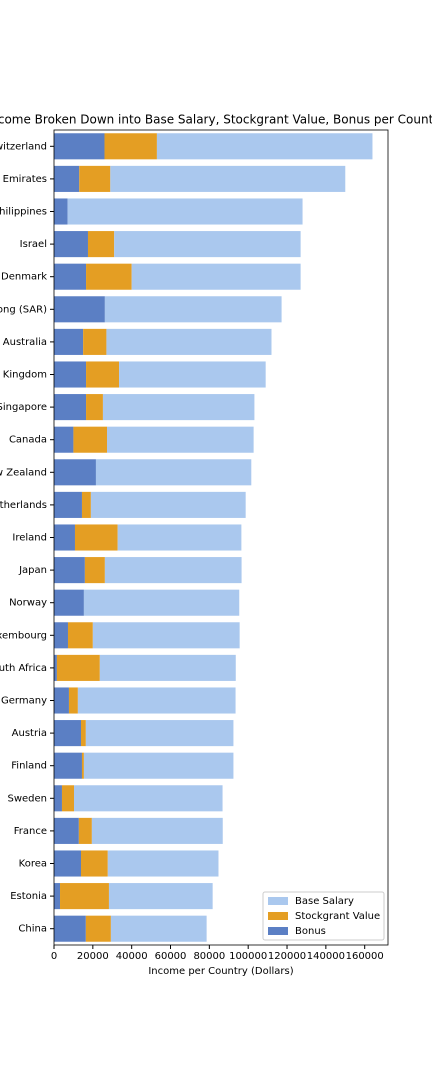 The height and width of the screenshot is (1080, 432). I want to click on y-tick-label: Korea, so click(33, 864).